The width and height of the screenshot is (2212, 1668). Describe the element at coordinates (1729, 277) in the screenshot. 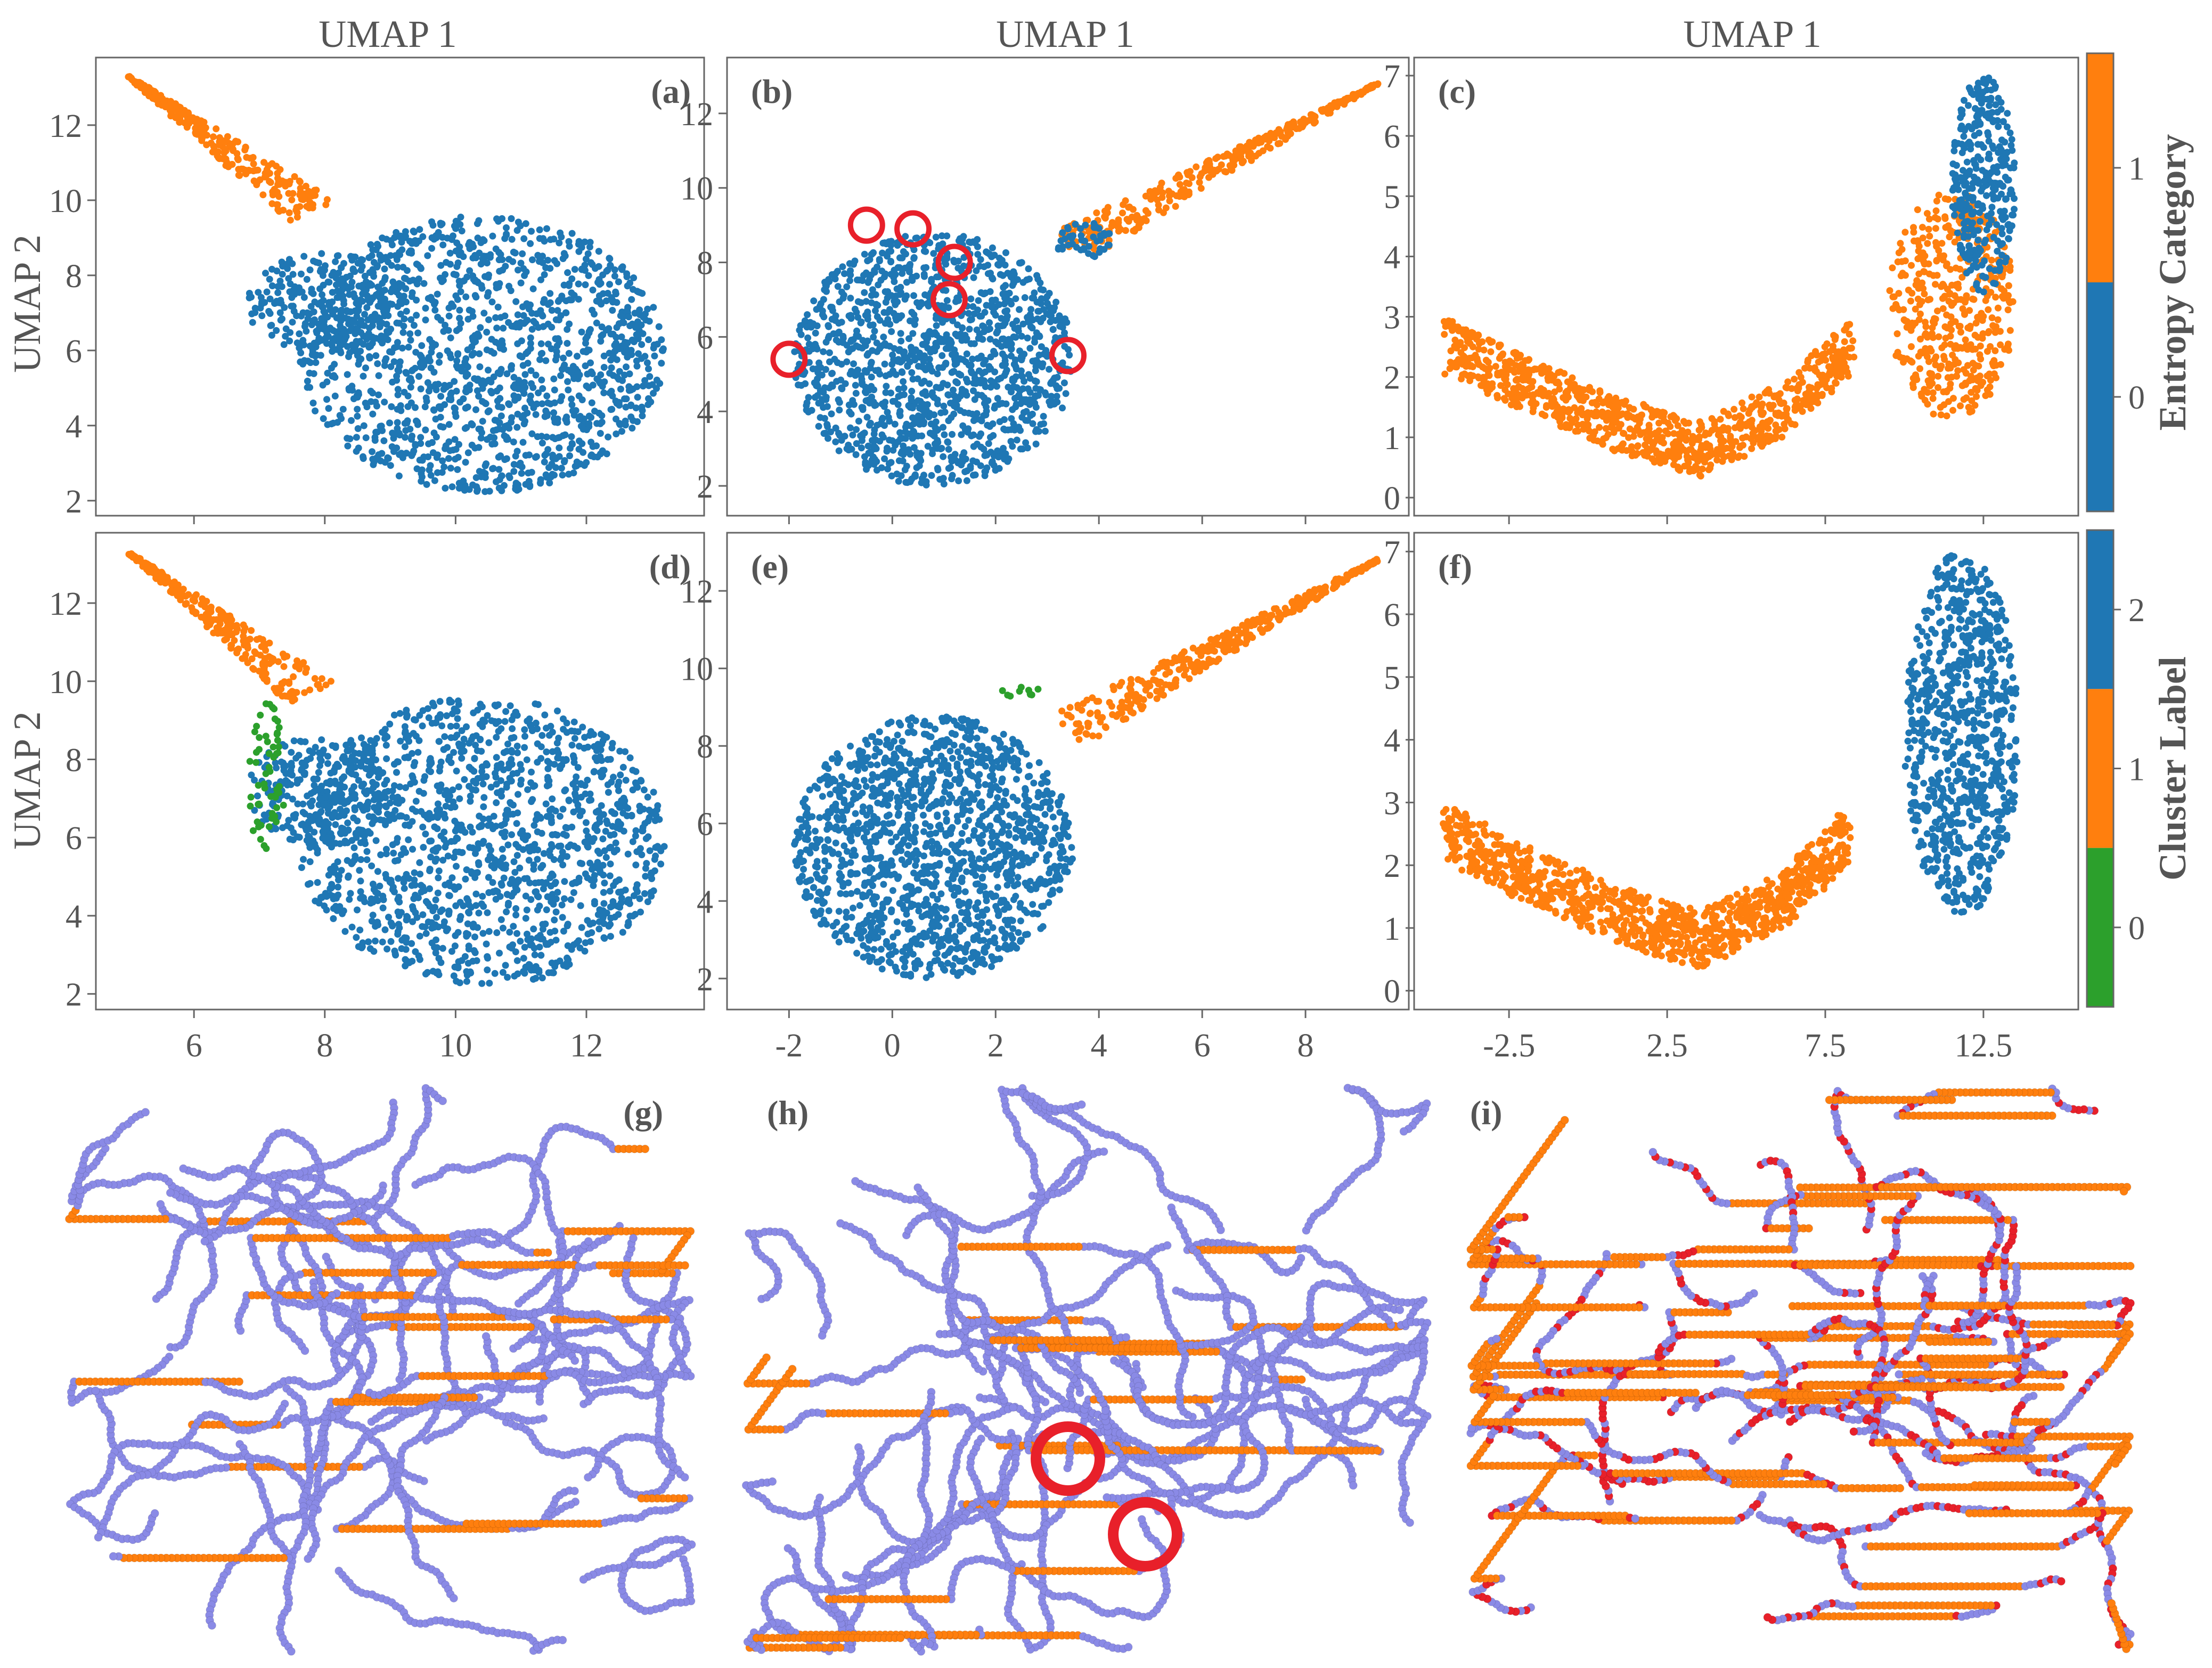

I see `points-c` at that location.